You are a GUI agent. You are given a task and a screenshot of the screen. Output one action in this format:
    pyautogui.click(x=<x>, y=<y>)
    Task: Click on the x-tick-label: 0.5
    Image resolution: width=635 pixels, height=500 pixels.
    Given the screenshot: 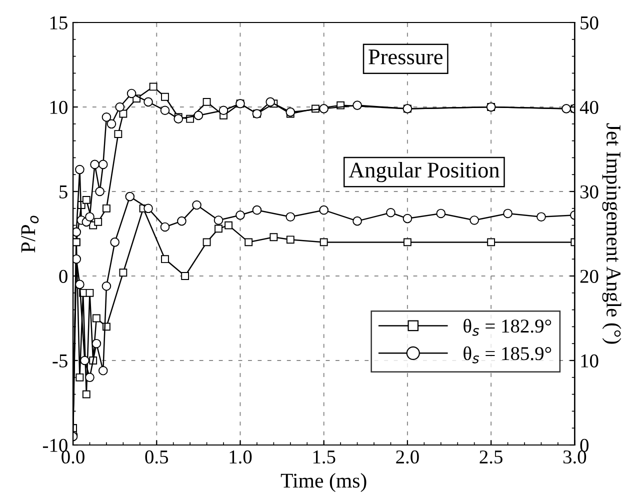 What is the action you would take?
    pyautogui.click(x=156, y=457)
    